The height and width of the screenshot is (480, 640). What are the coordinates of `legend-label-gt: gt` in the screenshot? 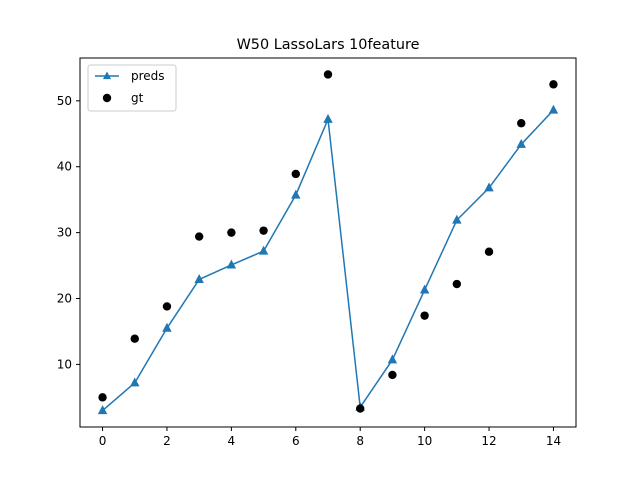 It's located at (137, 98).